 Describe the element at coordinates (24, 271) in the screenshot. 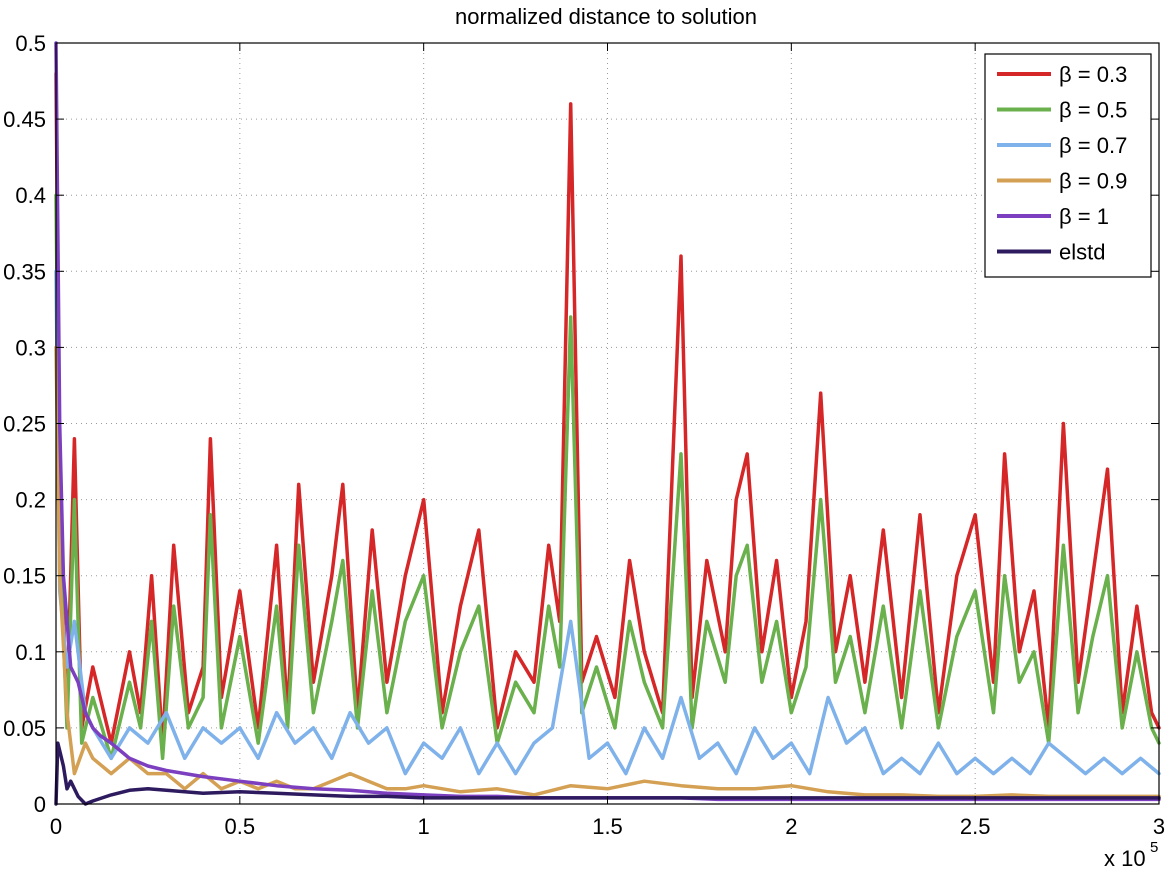

I see `y-tick-label: 0.35` at that location.